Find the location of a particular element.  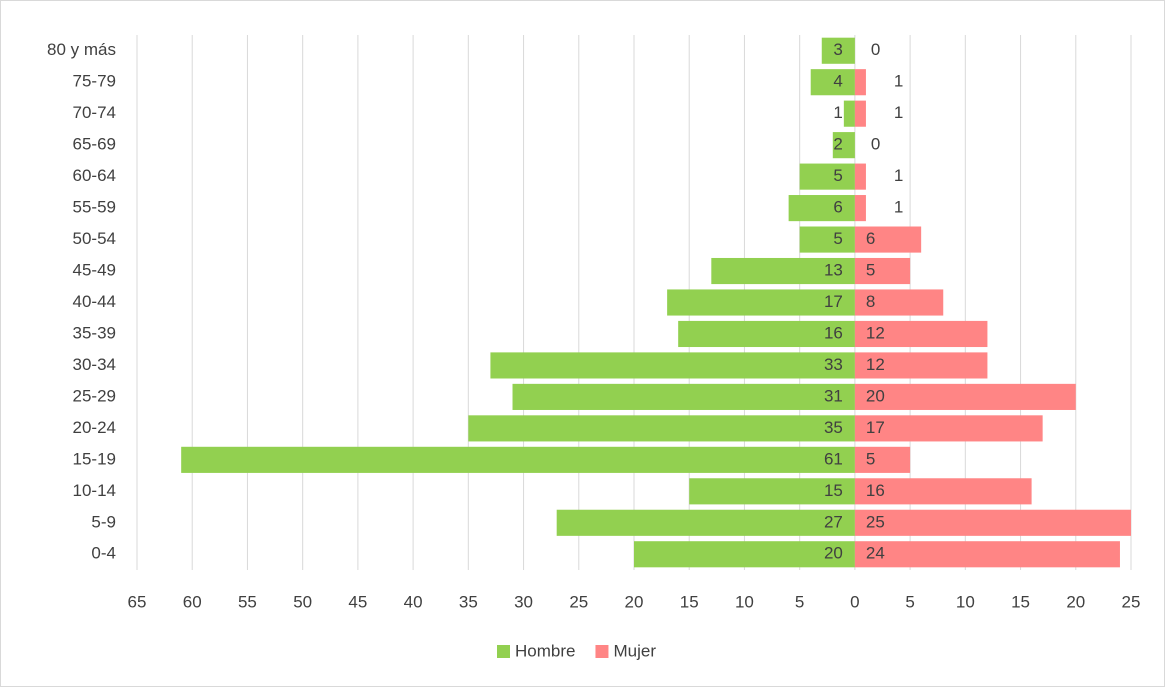

y-tick-label: 40-44 is located at coordinates (94, 301).